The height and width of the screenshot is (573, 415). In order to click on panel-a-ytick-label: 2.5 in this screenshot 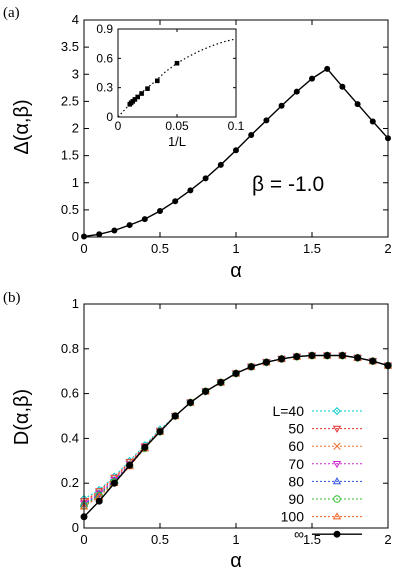, I will do `click(70, 100)`.